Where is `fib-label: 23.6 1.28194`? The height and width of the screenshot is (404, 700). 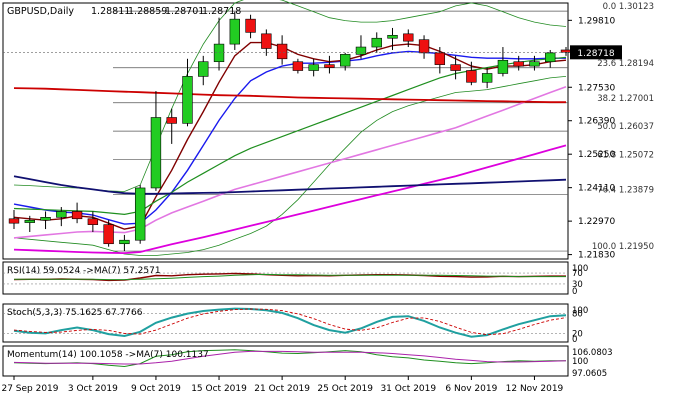 fib-label: 23.6 1.28194 is located at coordinates (625, 64).